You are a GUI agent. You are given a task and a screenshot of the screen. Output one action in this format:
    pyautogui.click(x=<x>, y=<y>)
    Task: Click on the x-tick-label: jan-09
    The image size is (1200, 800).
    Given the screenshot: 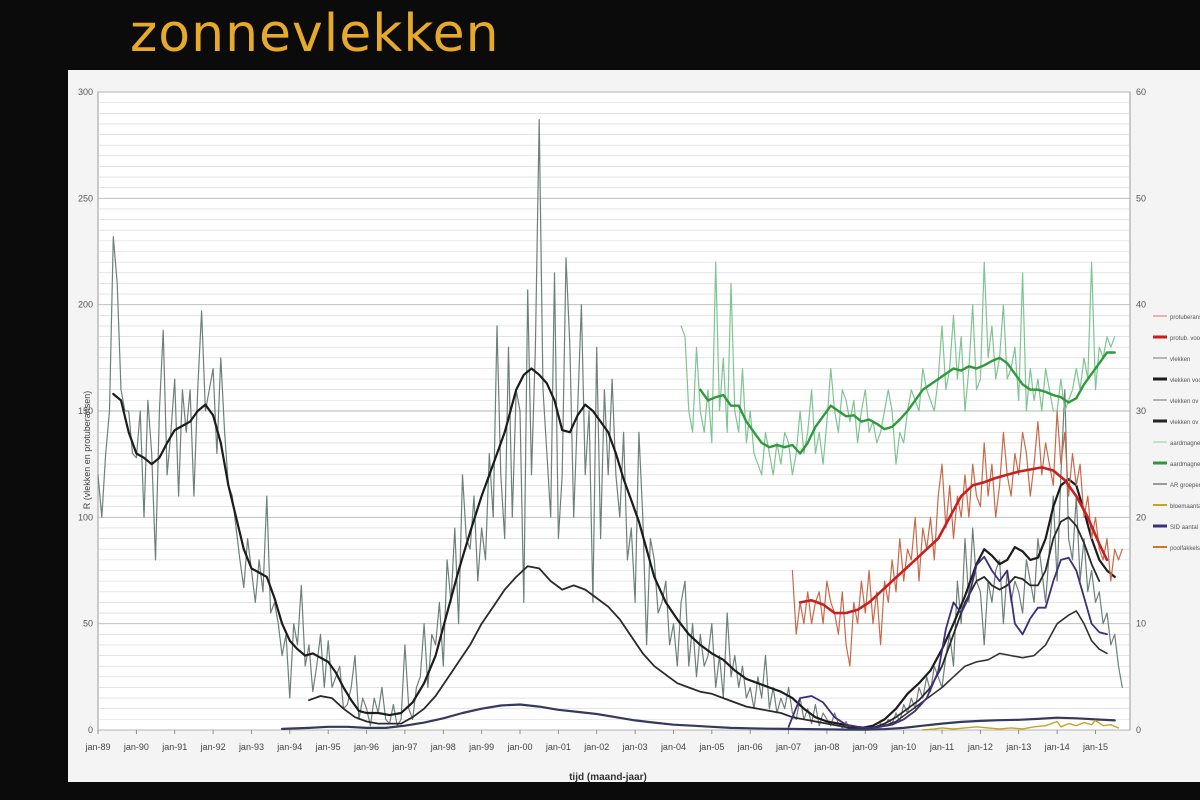 What is the action you would take?
    pyautogui.click(x=865, y=747)
    